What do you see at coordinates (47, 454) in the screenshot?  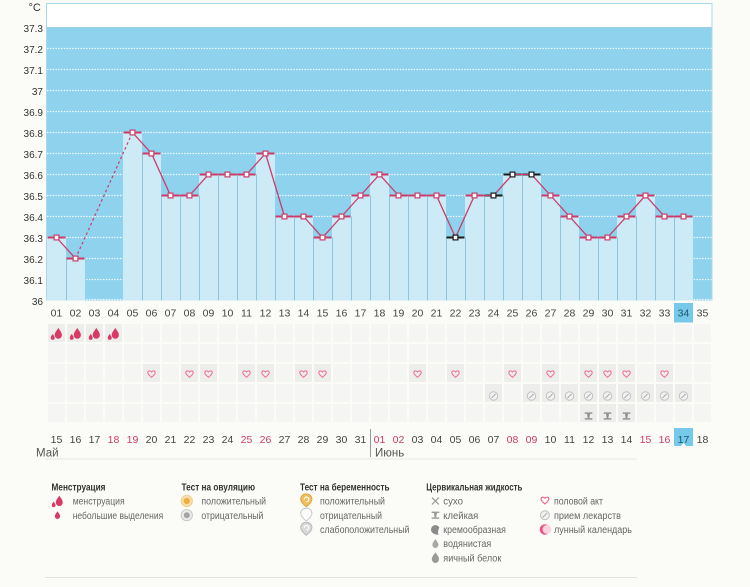 I see `svg-text: Май` at bounding box center [47, 454].